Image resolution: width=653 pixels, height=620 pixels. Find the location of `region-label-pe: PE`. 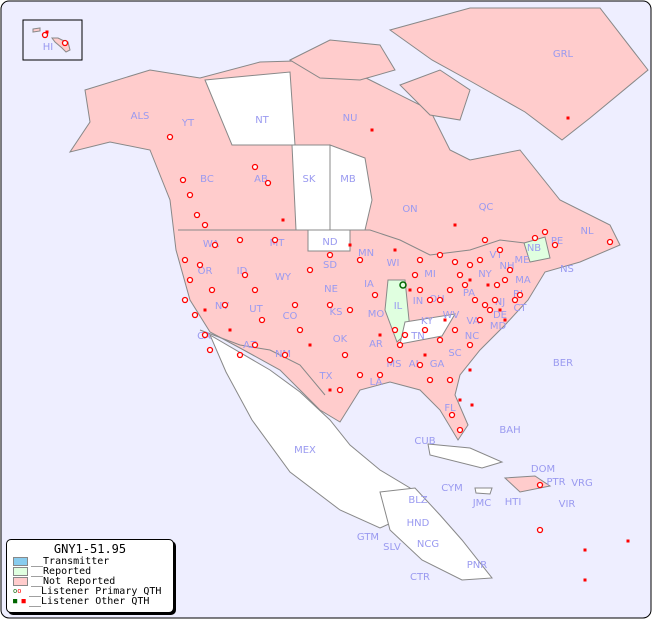

region-label-pe: PE is located at coordinates (557, 241).